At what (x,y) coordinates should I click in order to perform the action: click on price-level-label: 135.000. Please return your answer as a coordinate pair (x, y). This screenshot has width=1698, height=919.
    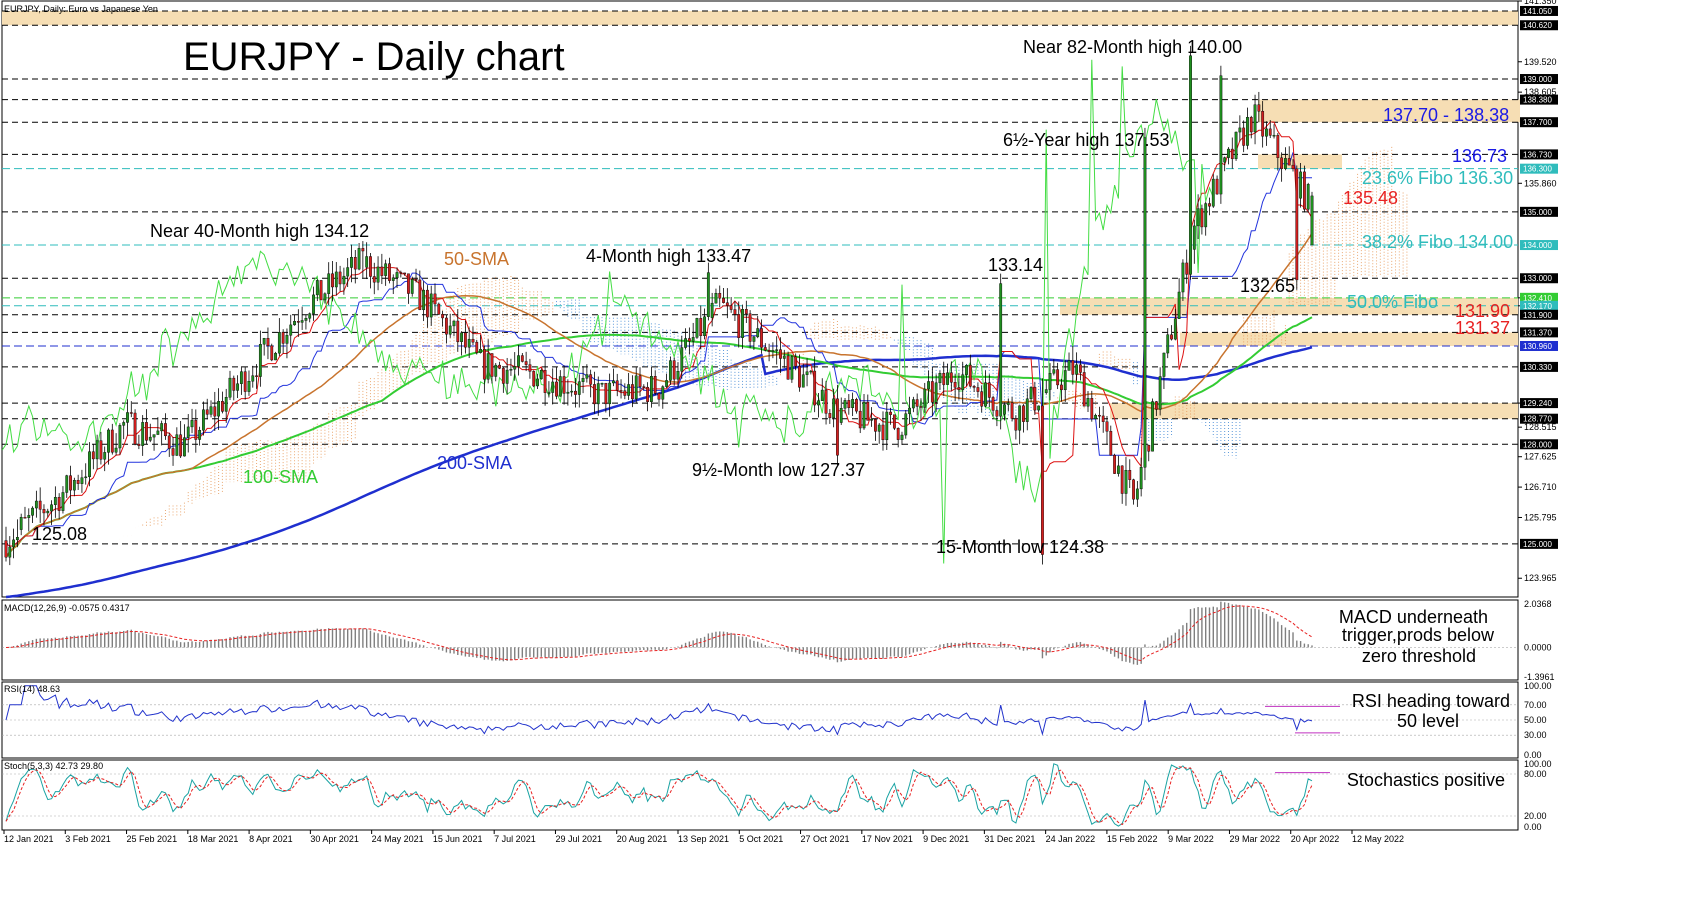
    Looking at the image, I should click on (1537, 212).